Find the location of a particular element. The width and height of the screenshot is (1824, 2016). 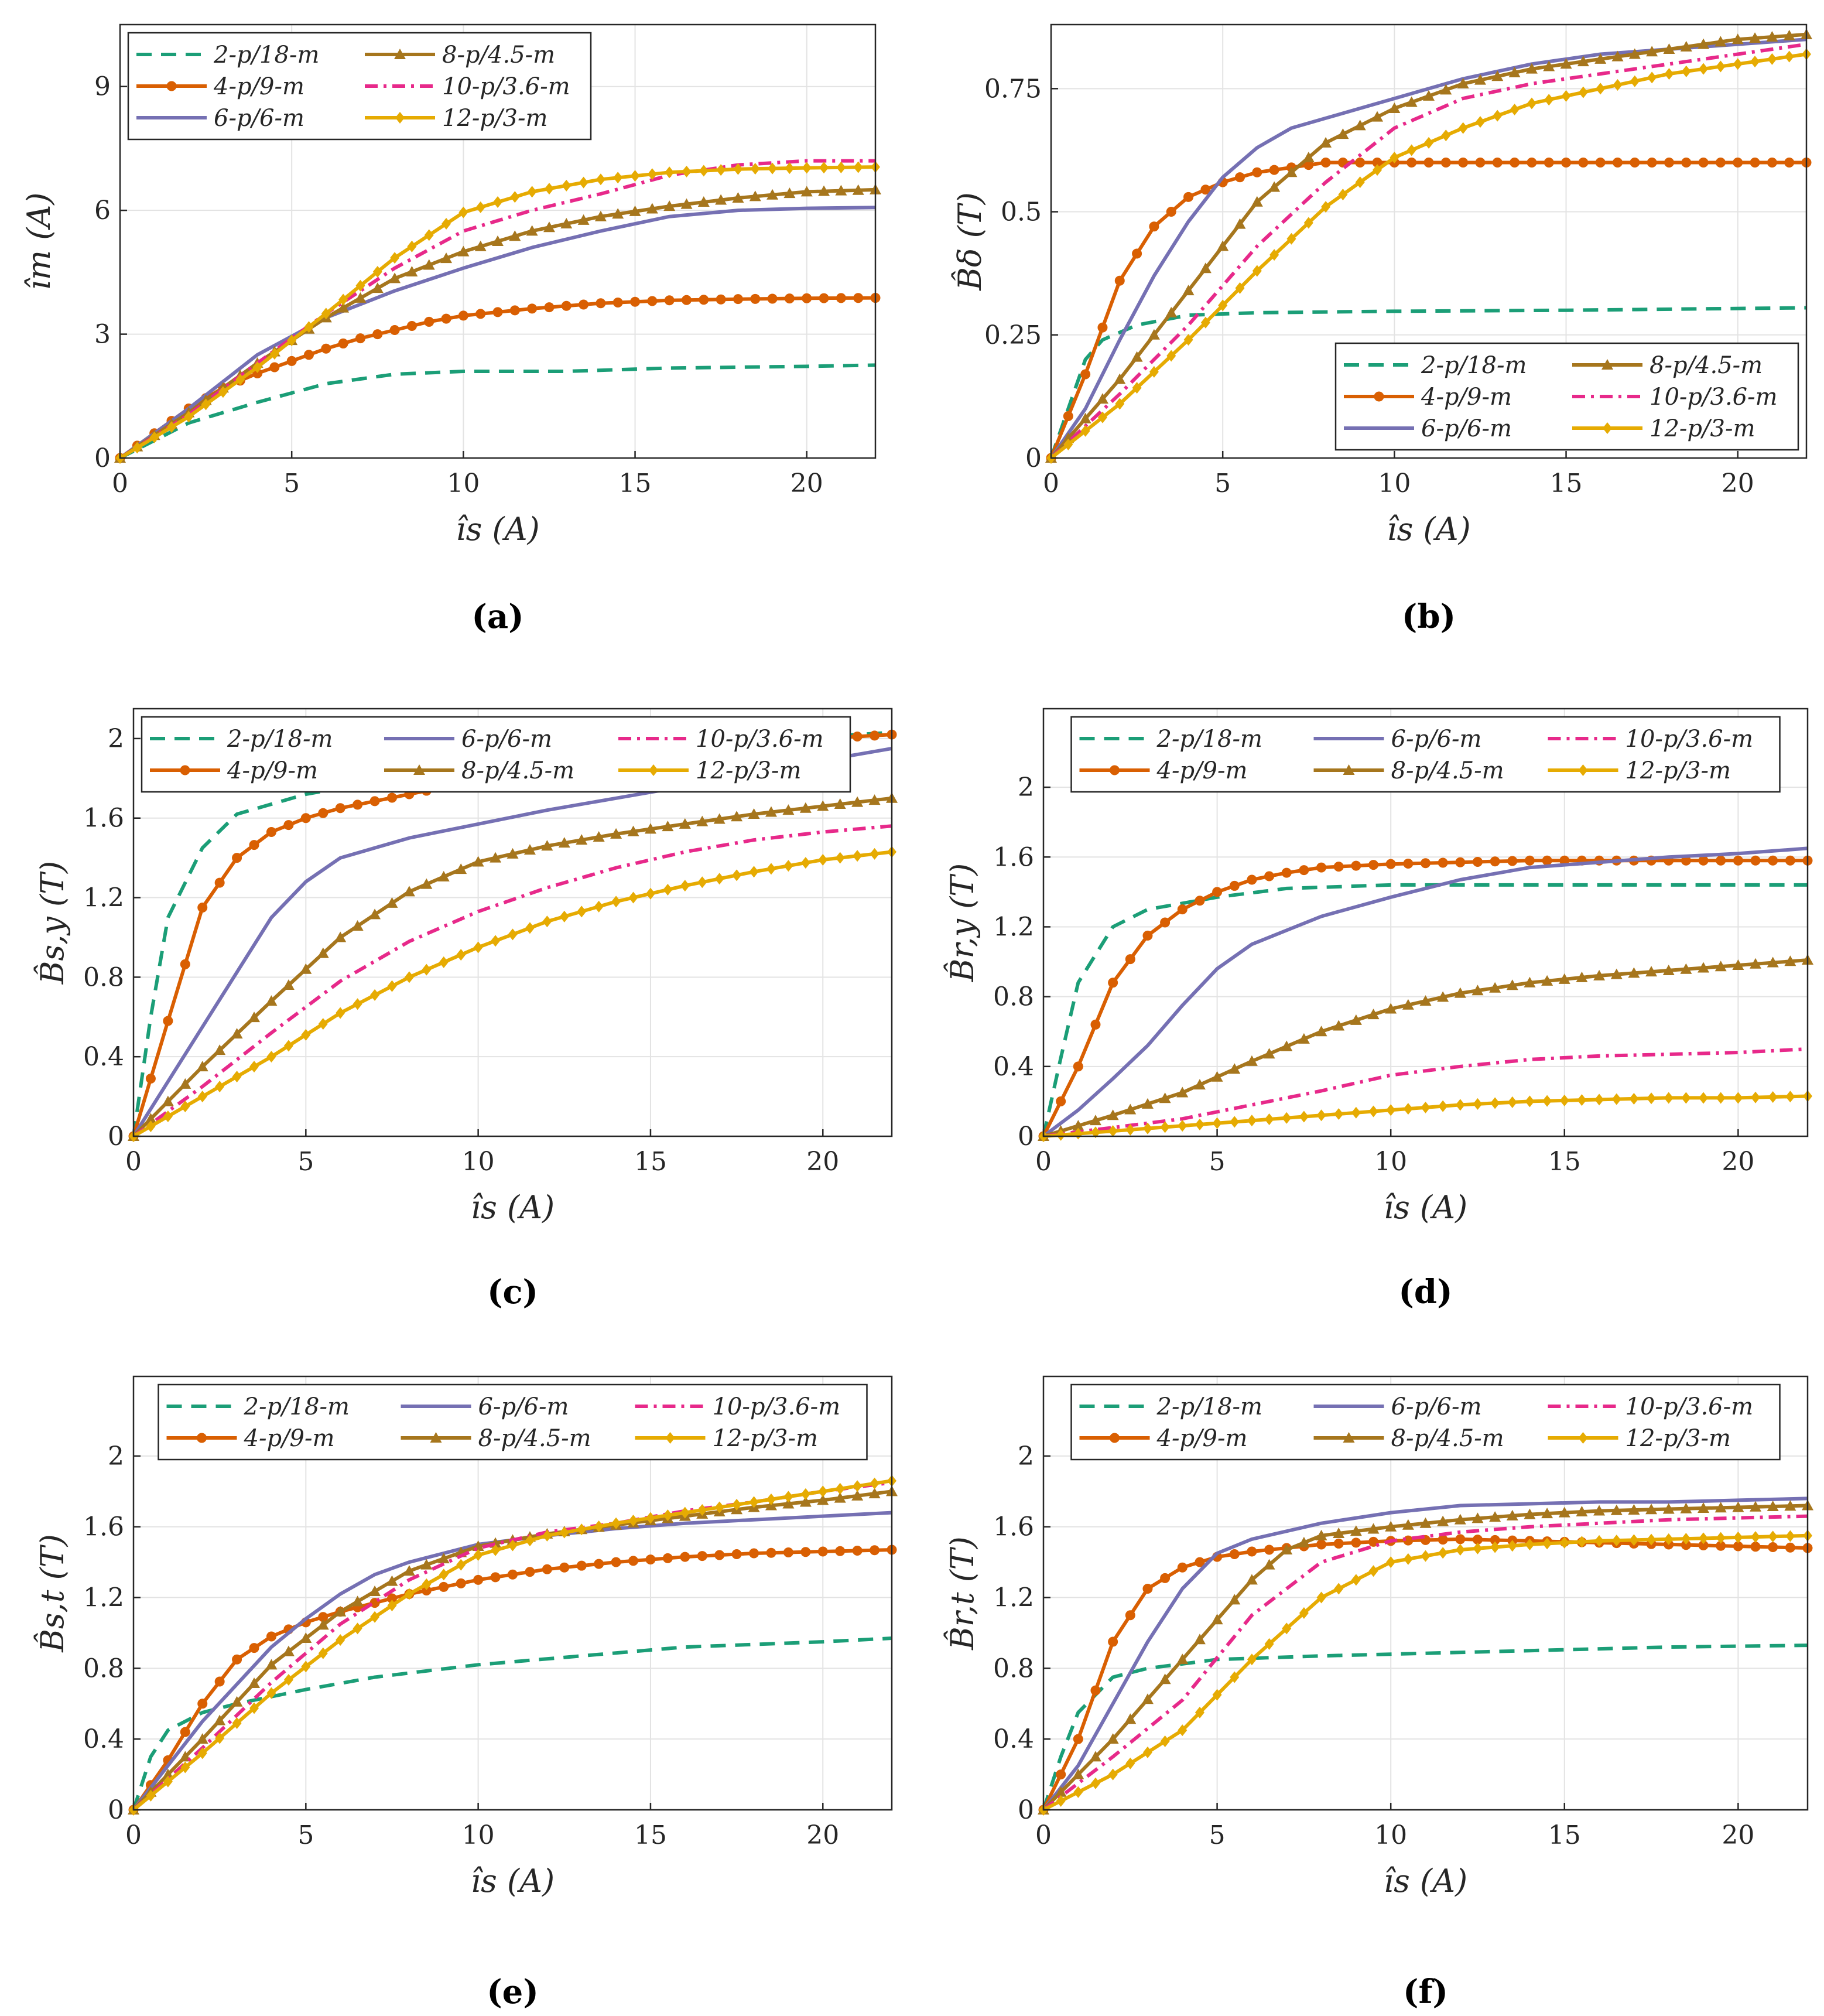

legend-entry: 2-p/18-m is located at coordinates (1170, 1406).